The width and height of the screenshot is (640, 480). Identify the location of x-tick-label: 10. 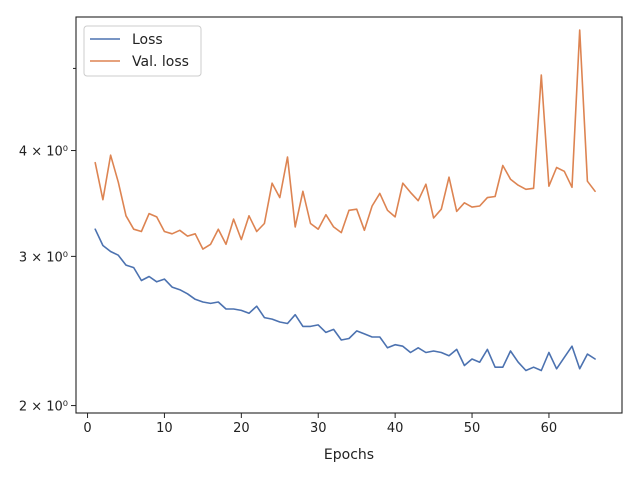
(164, 428).